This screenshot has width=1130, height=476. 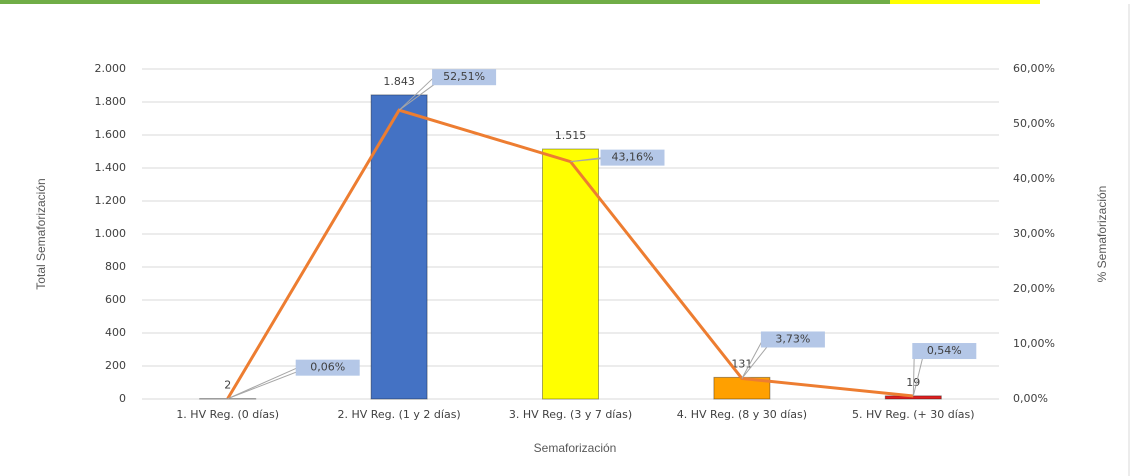 I want to click on y-tick-label: 1.800, so click(x=111, y=101).